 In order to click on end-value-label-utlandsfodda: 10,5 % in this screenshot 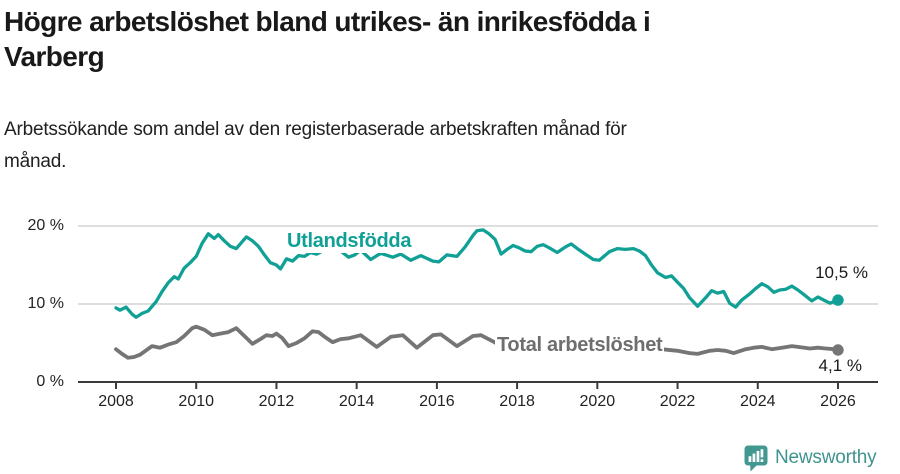, I will do `click(841, 272)`.